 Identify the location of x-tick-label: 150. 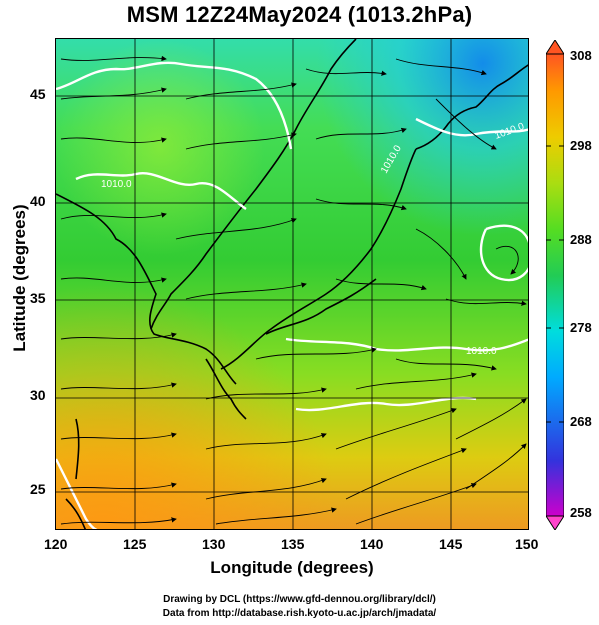
(527, 544).